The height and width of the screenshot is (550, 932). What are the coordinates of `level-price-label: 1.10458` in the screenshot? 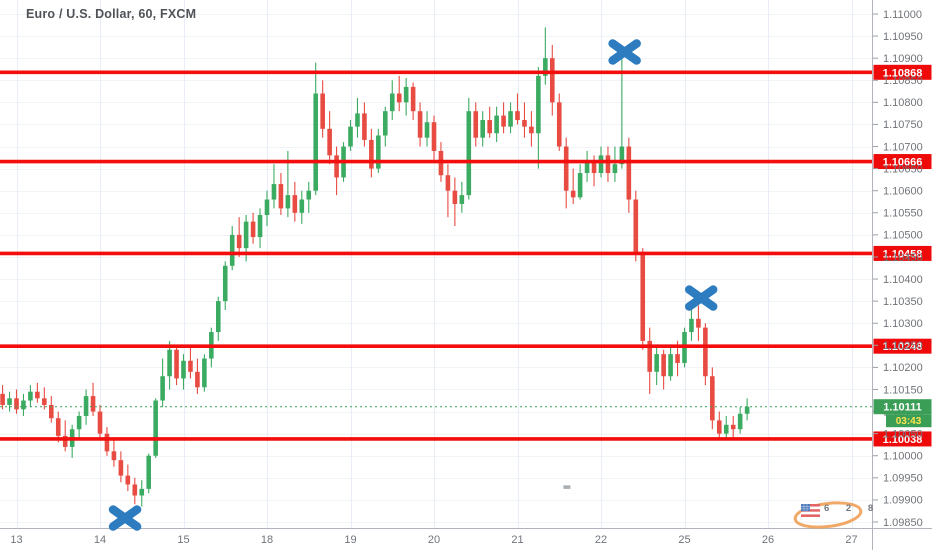 It's located at (902, 253).